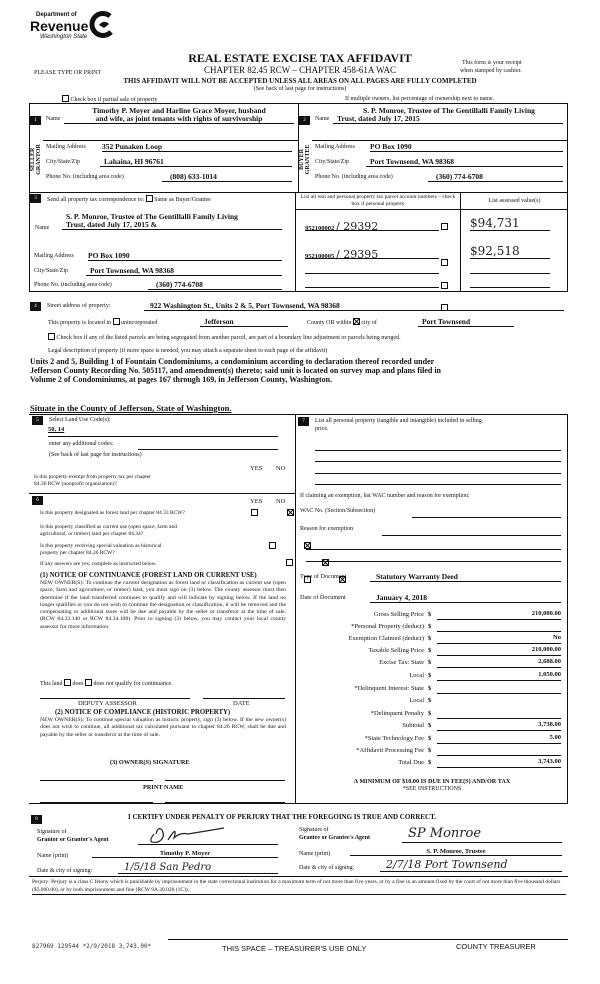 This screenshot has height=984, width=600. Describe the element at coordinates (499, 763) in the screenshot. I see `fee-value-field: 3,743.00` at that location.